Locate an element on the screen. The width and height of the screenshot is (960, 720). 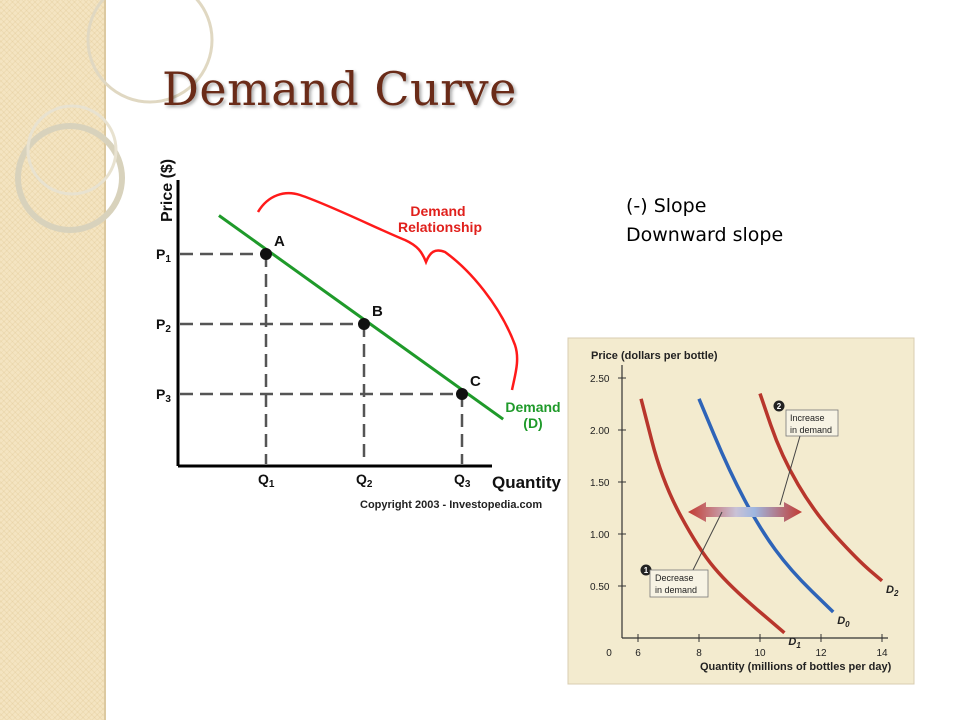
x-tick-subscript: 1 is located at coordinates (272, 484).